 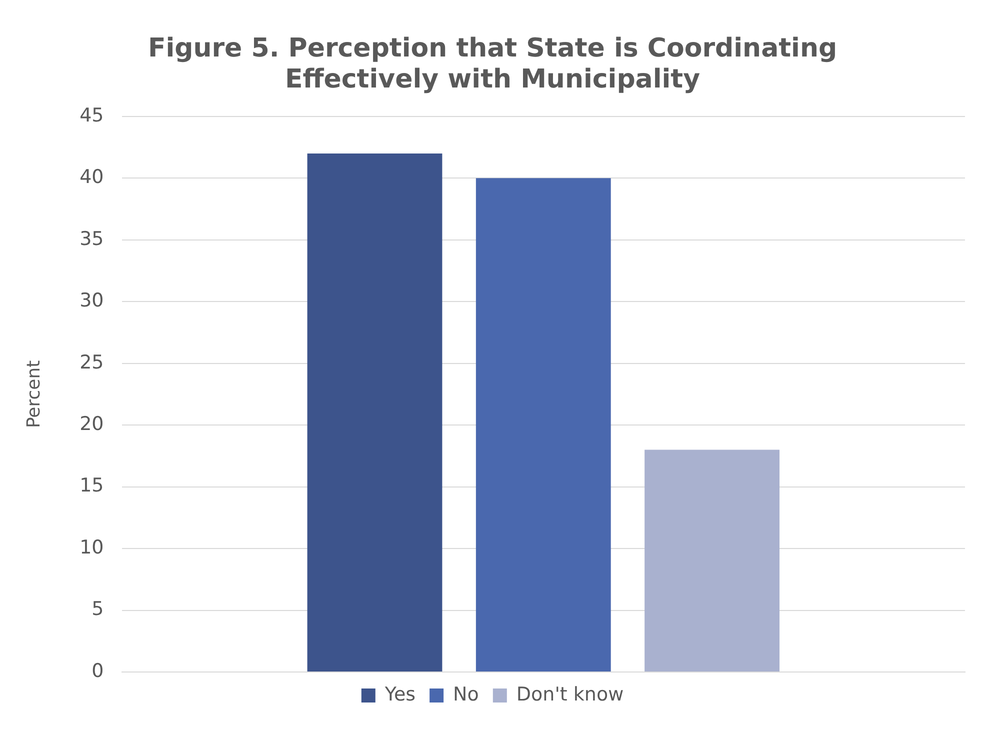 What do you see at coordinates (570, 694) in the screenshot?
I see `legend-label: Don't know` at bounding box center [570, 694].